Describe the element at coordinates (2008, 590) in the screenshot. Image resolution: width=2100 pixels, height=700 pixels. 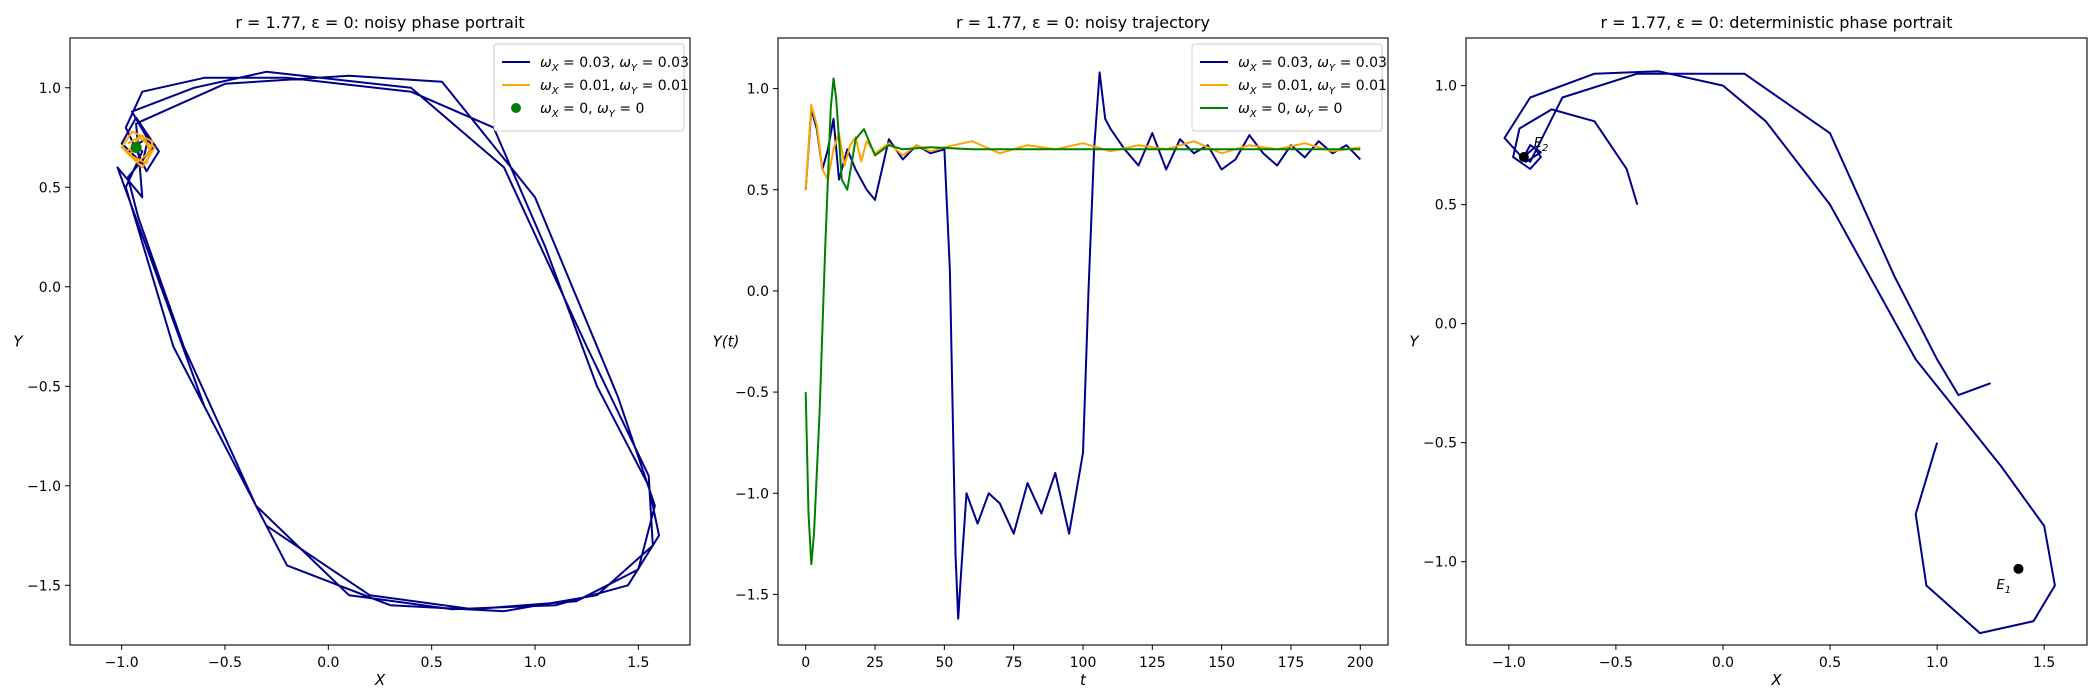
I see `equilibrium-label-sub: 1` at that location.